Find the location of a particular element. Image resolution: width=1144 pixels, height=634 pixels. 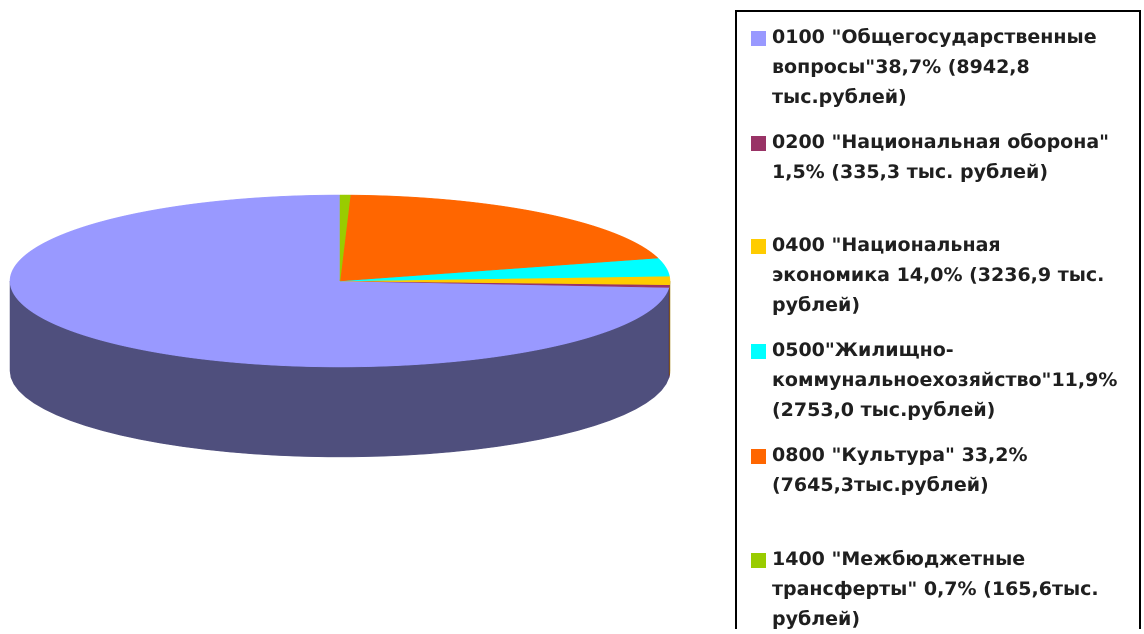

legend-item-0800: 0800 "Культура" 33,2% (7645,3тыс.рублей) is located at coordinates (943, 470).